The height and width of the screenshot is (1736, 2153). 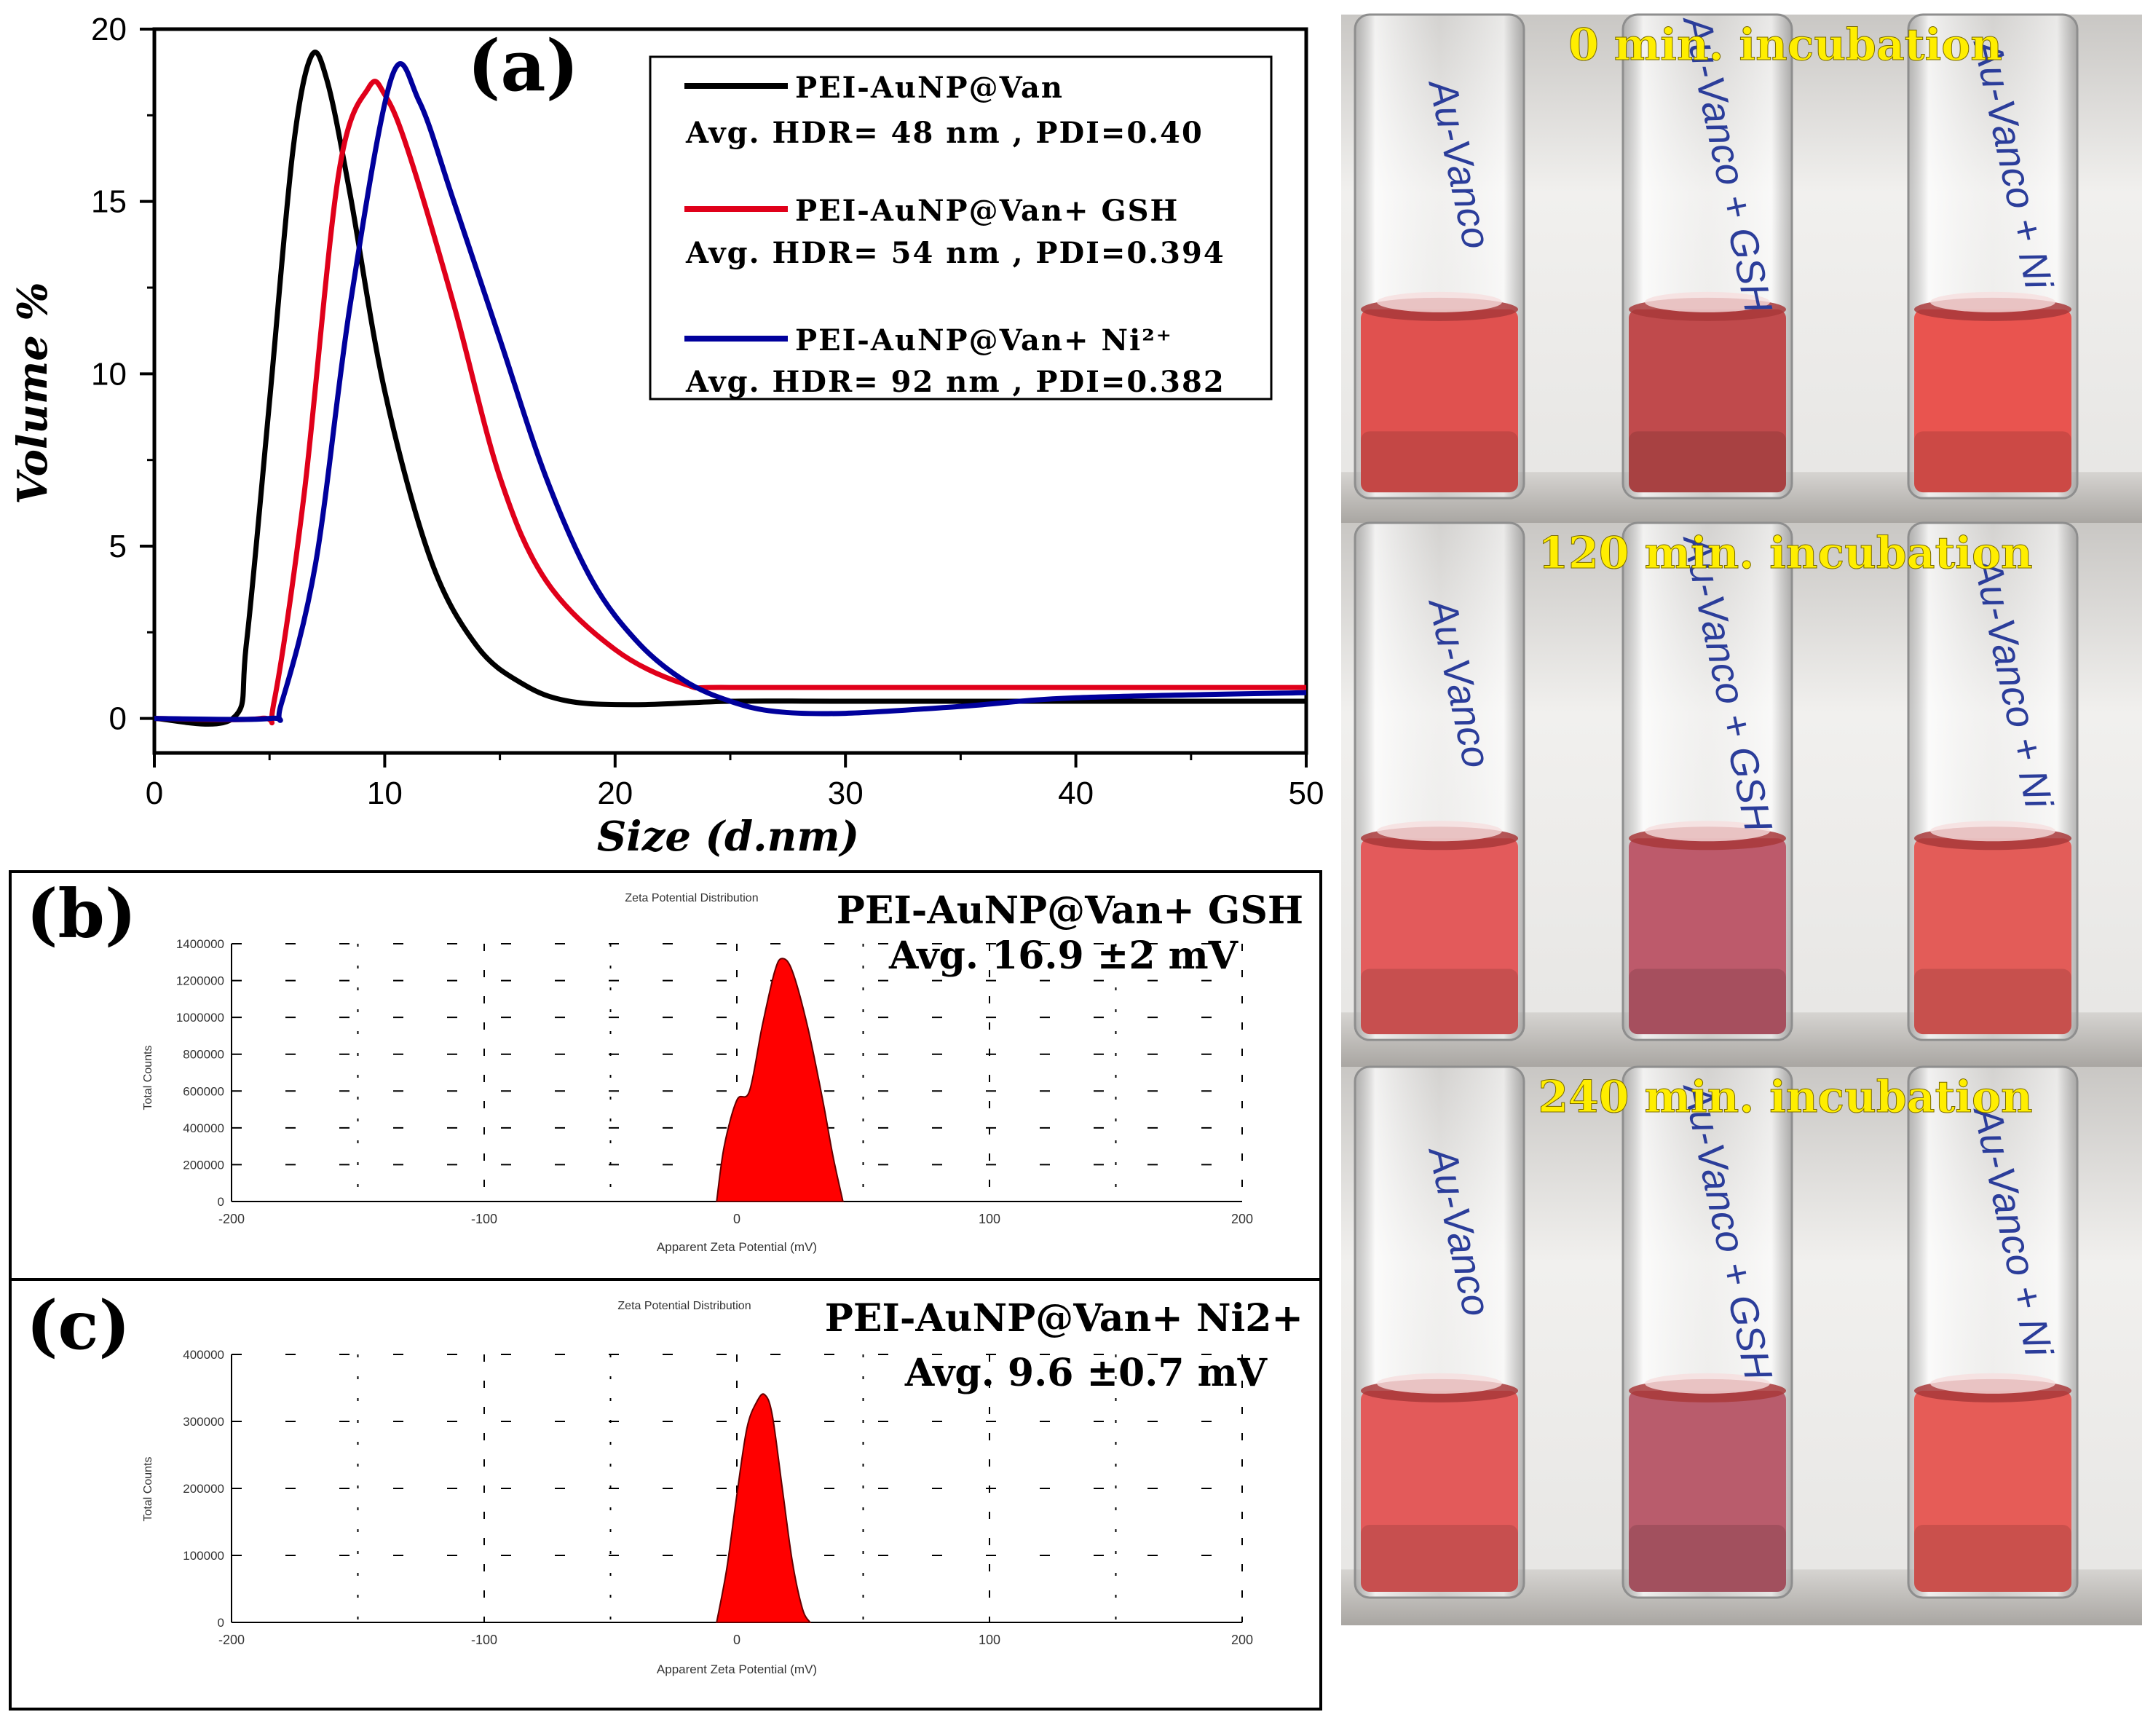 What do you see at coordinates (735, 794) in the screenshot?
I see `panel-a-x-tick-labels: 0 10 20 30 40 50` at bounding box center [735, 794].